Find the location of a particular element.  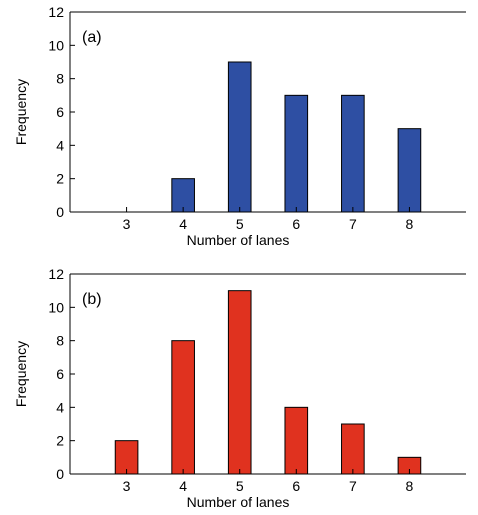

panel-label: (a) is located at coordinates (92, 37).